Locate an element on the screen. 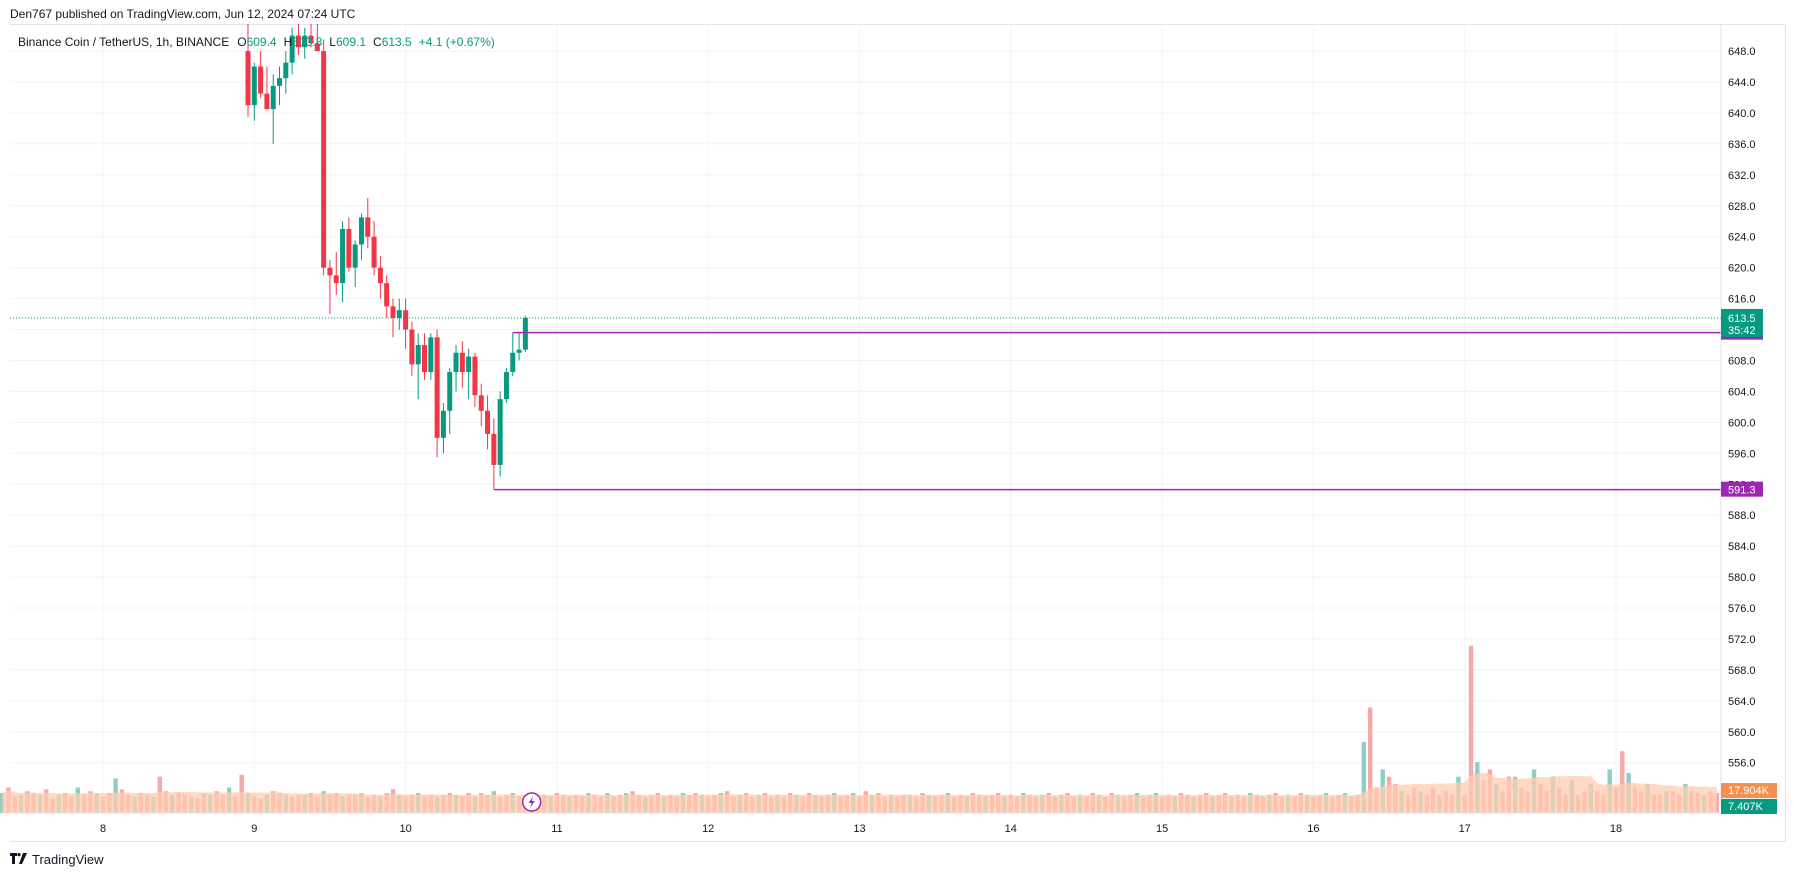  tradingview-footer: TradingView is located at coordinates (57, 859).